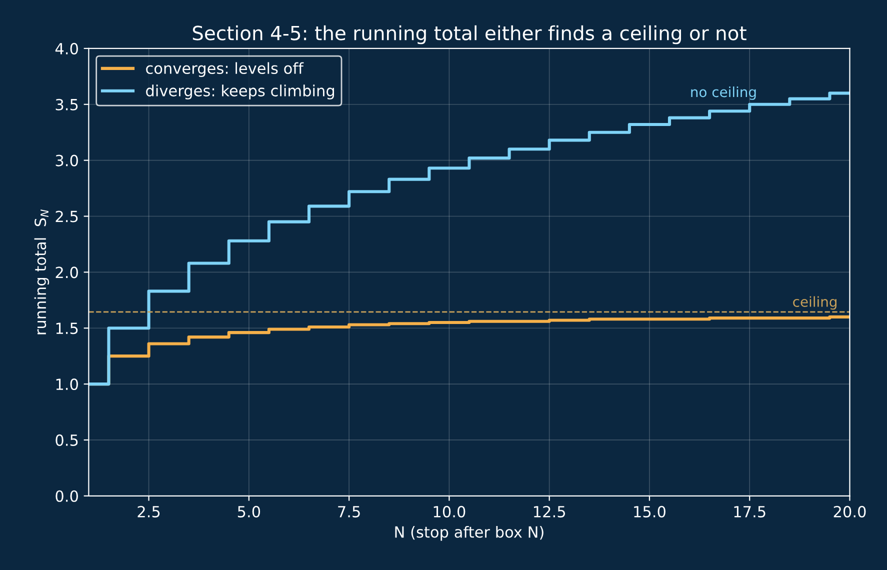 This screenshot has height=570, width=887. Describe the element at coordinates (469, 34) in the screenshot. I see `chart-title: Section 4-5: the running total either finds a ceiling or not` at that location.